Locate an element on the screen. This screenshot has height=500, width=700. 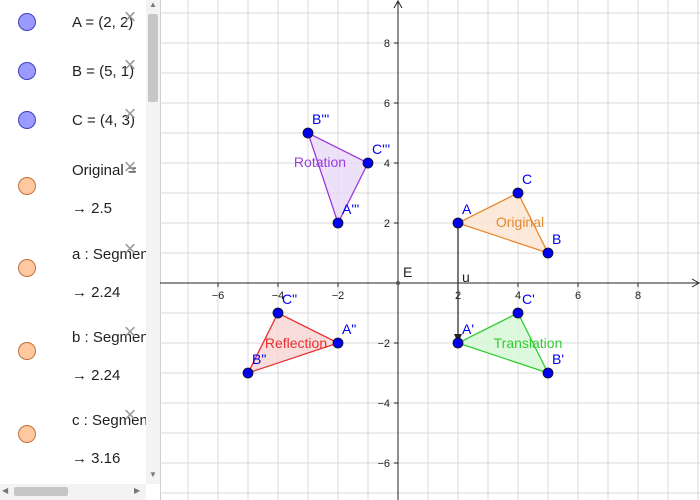
y-tick-label: −2 is located at coordinates (383, 344).